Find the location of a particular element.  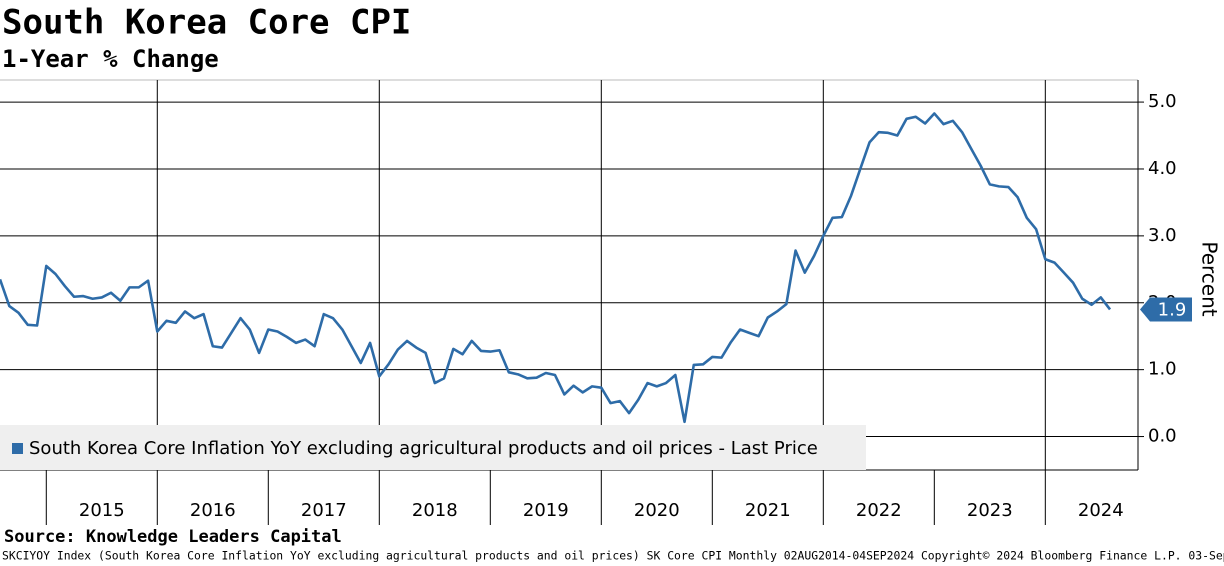

x-tick-label: 2023 is located at coordinates (990, 510).